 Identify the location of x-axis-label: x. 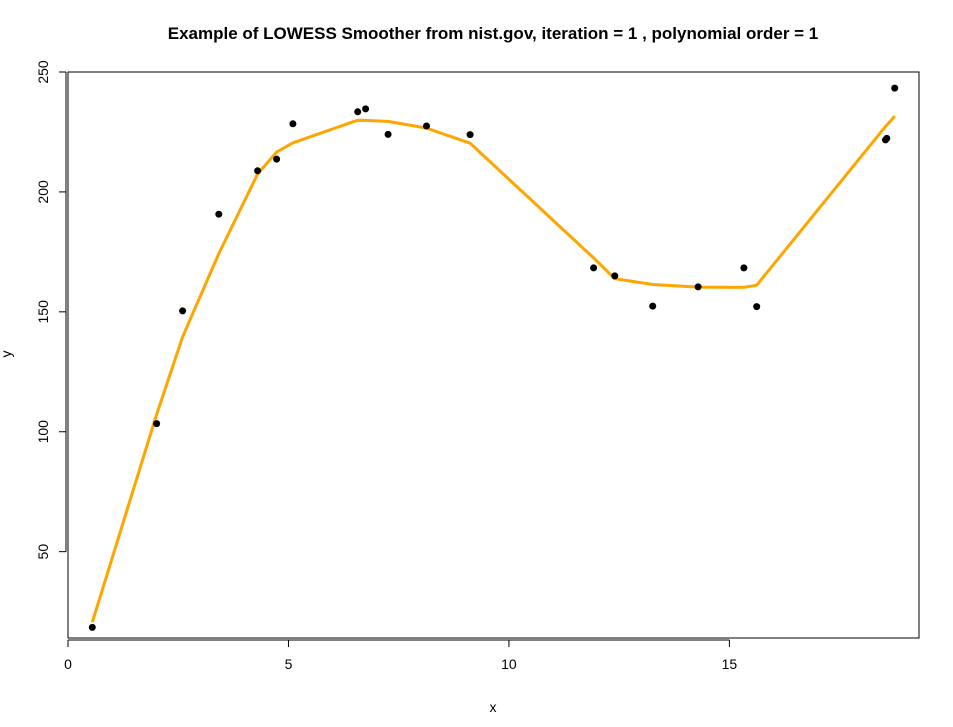
(493, 707).